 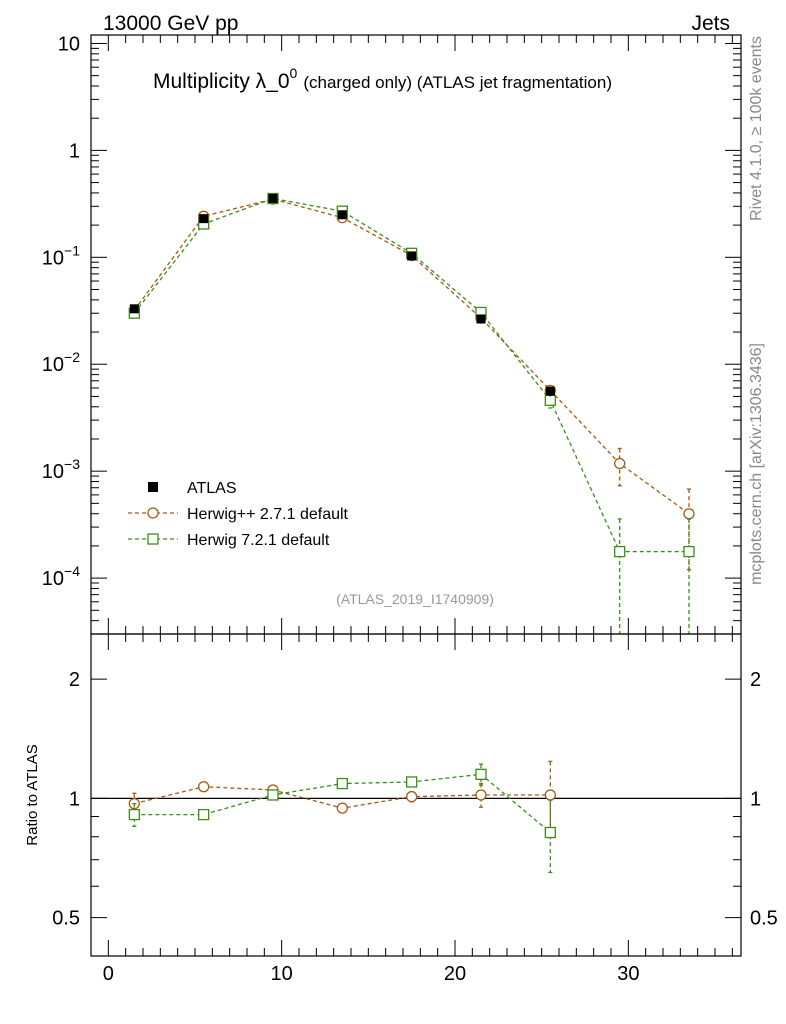 What do you see at coordinates (69, 44) in the screenshot?
I see `main-ytick-label: 10` at bounding box center [69, 44].